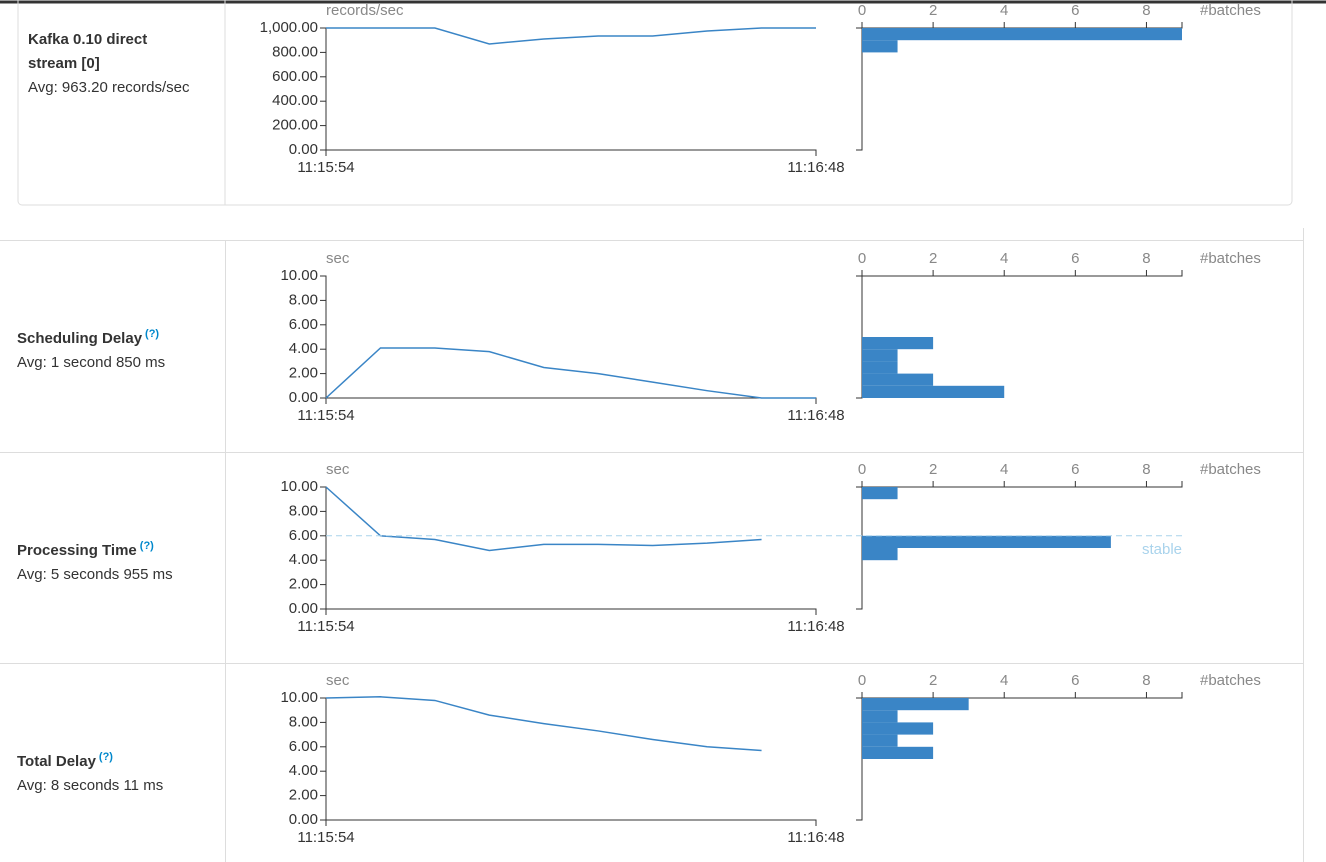 The image size is (1326, 862). What do you see at coordinates (117, 348) in the screenshot?
I see `metric-label: Scheduling Delay (?) Avg: 1 second 850 ms` at bounding box center [117, 348].